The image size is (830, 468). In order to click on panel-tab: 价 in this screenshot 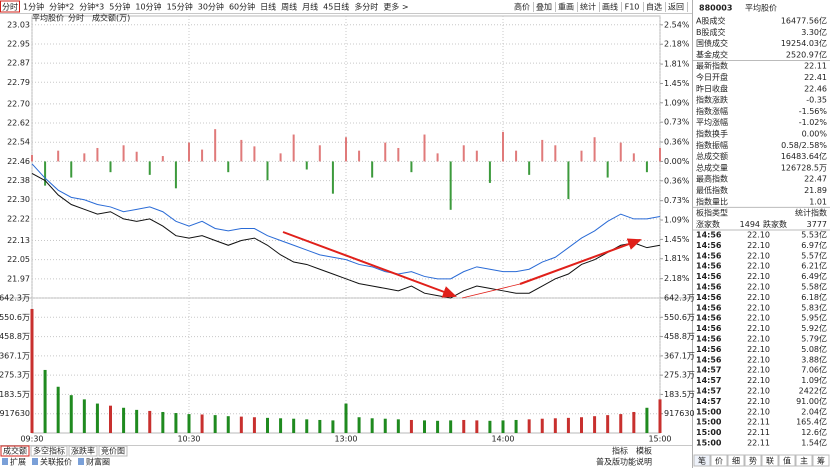, I will do `click(719, 461)`.